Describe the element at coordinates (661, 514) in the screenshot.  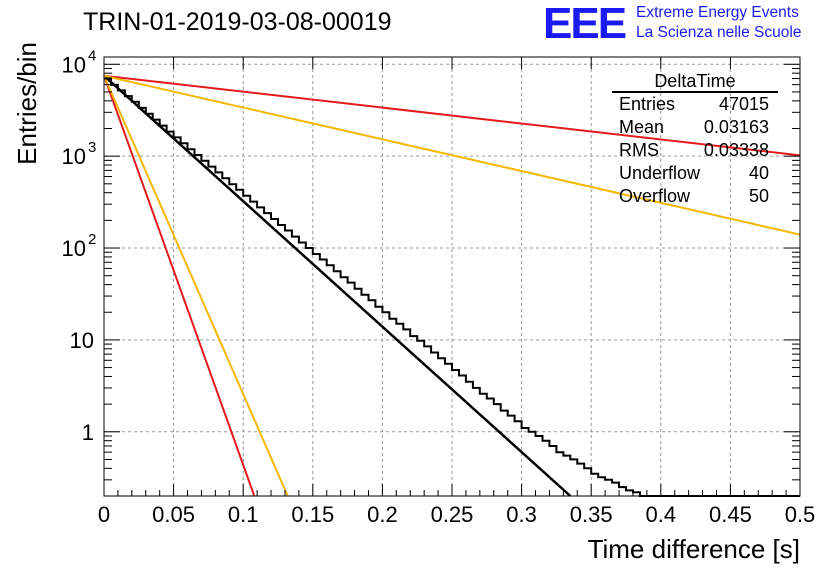
I see `x-tick-label: 0.4` at that location.